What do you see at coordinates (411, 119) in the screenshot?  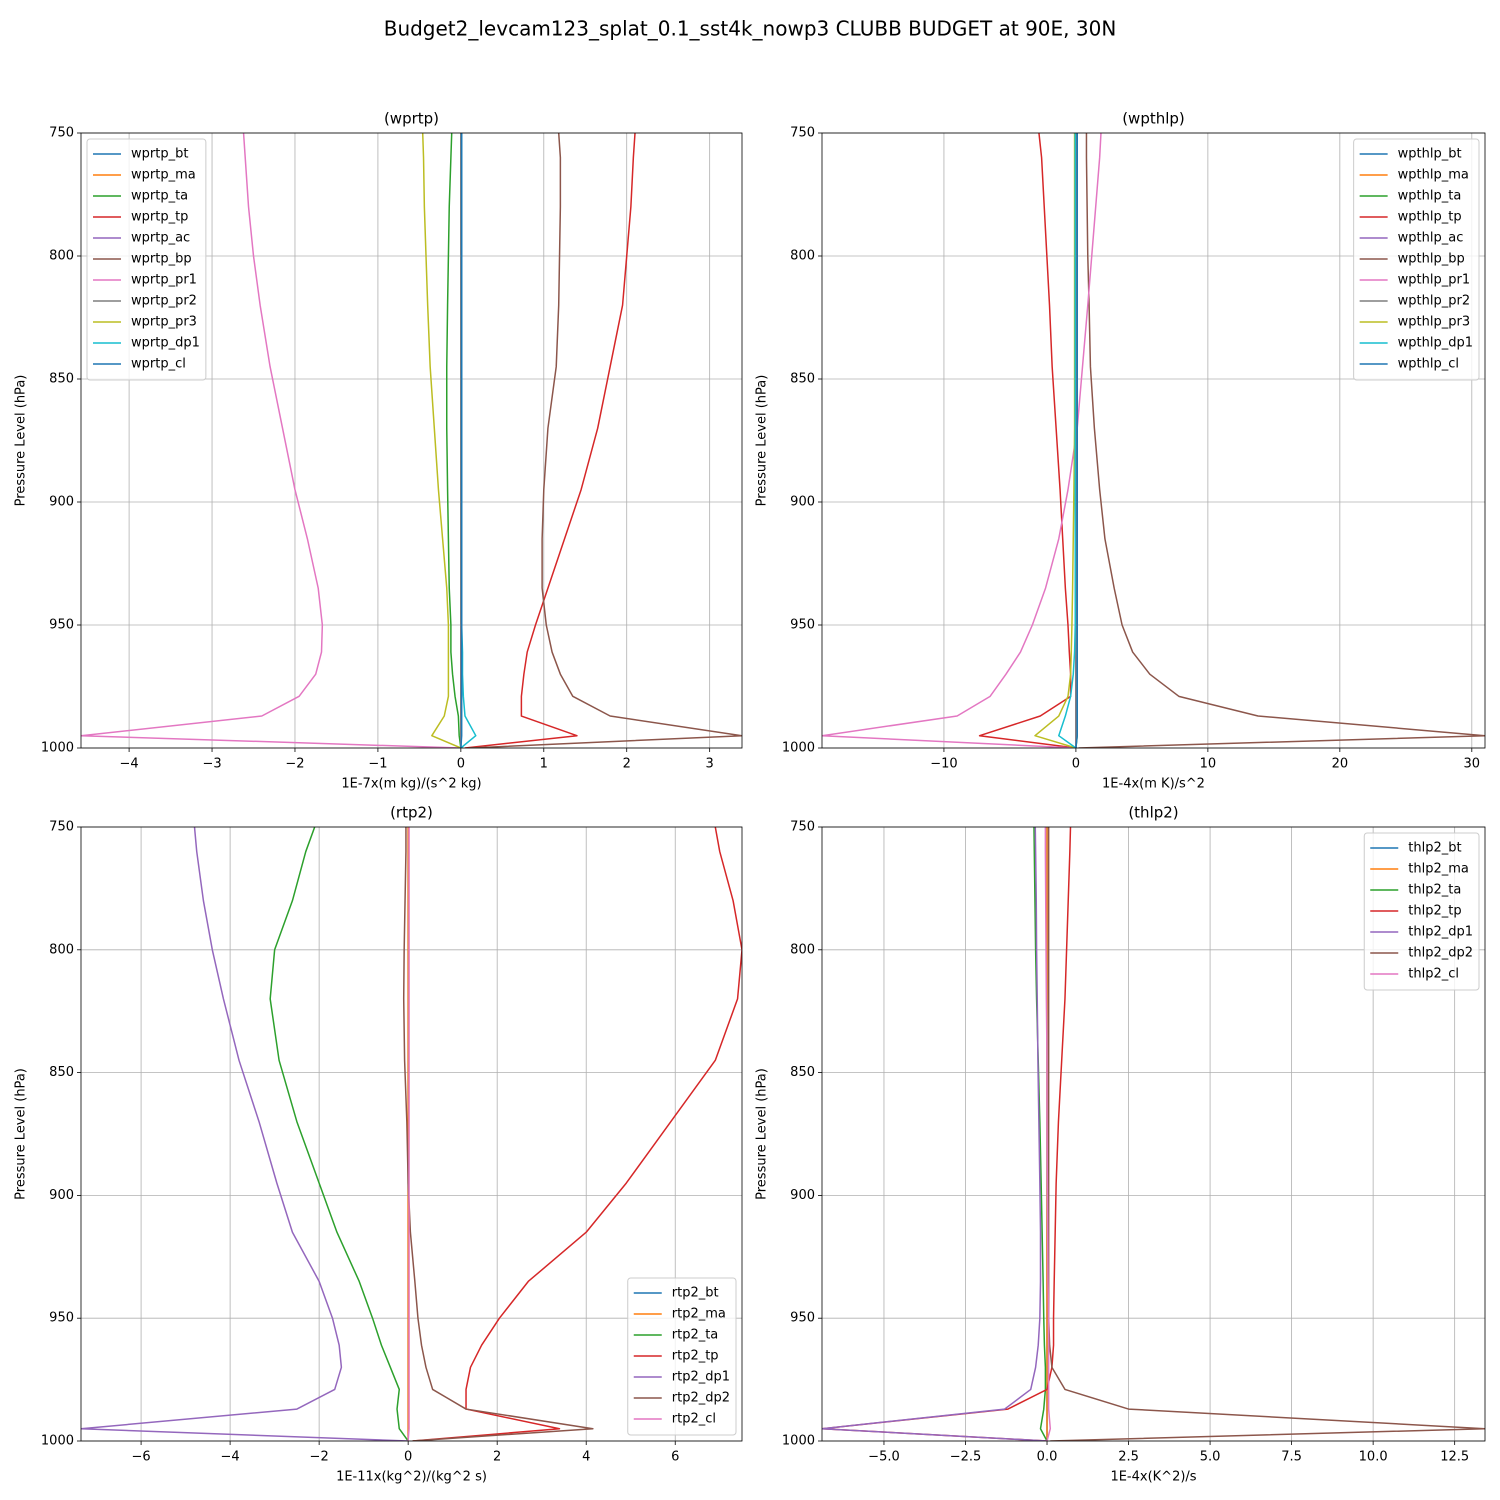 I see `subplot-title: (wprtp)` at bounding box center [411, 119].